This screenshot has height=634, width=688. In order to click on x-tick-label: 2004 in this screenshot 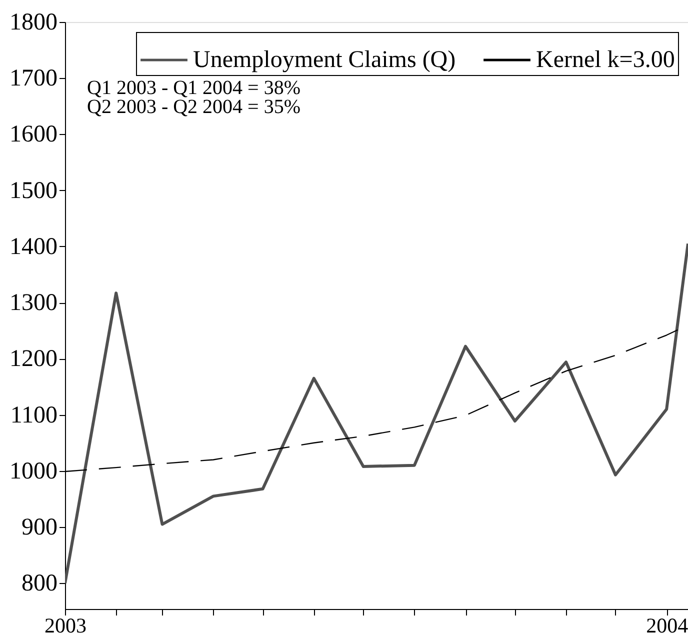, I will do `click(667, 624)`.